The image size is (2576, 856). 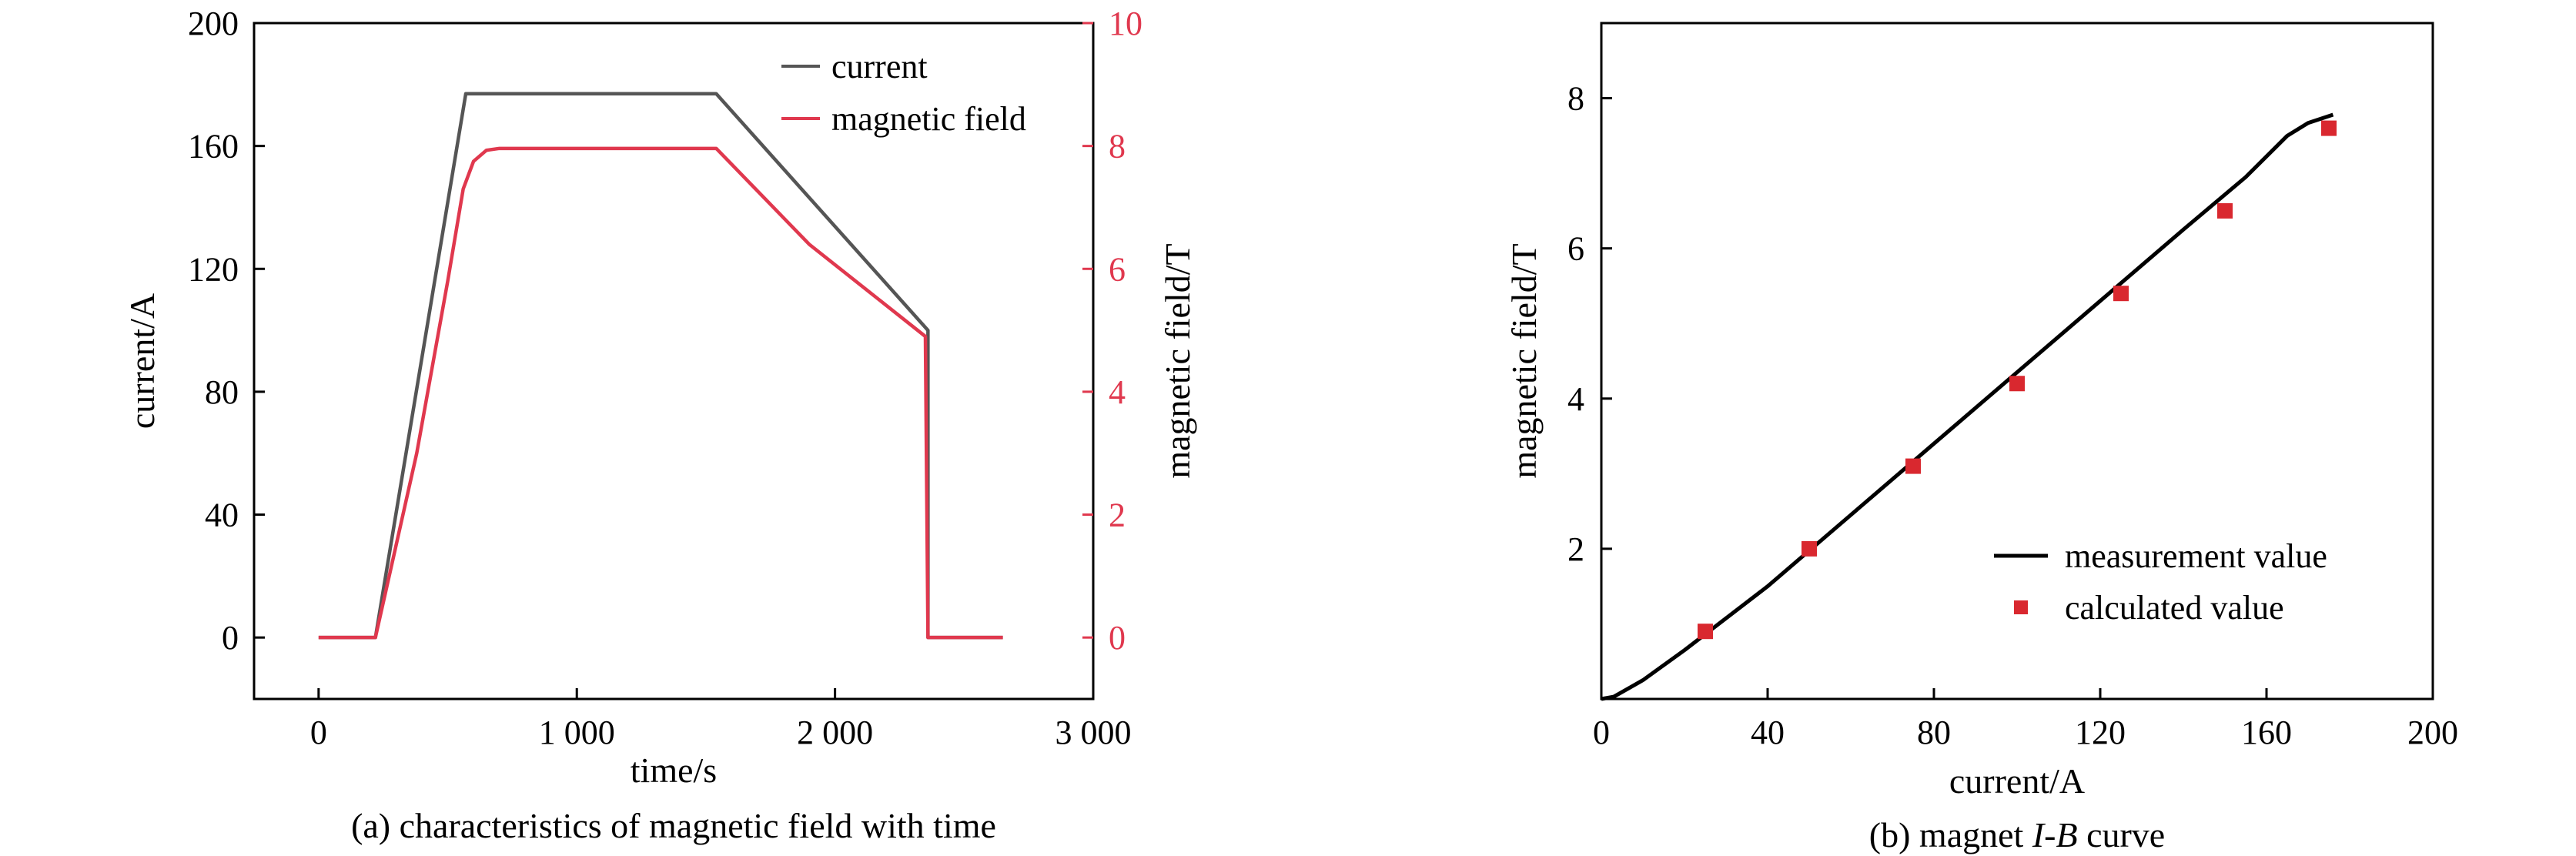 What do you see at coordinates (2161, 582) in the screenshot?
I see `chart-b-legend: measurement value calculated value` at bounding box center [2161, 582].